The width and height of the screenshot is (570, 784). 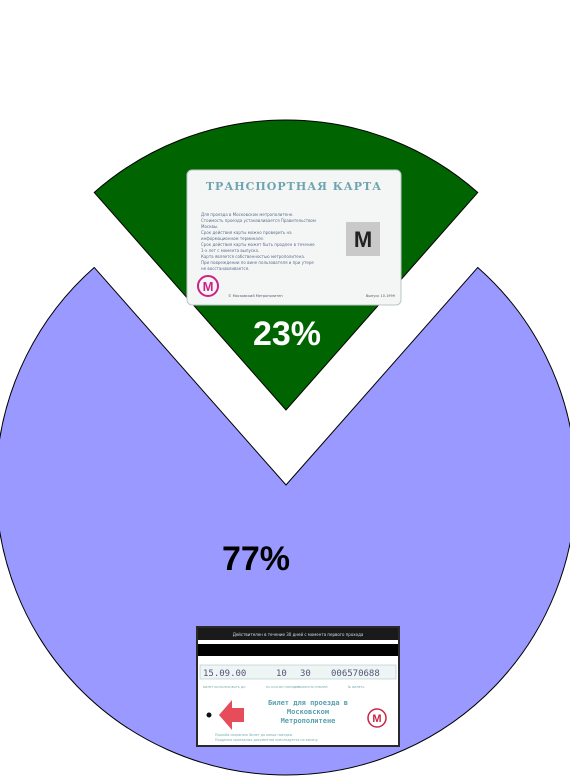 What do you see at coordinates (355, 674) in the screenshot?
I see `ticket-number: 006570688` at bounding box center [355, 674].